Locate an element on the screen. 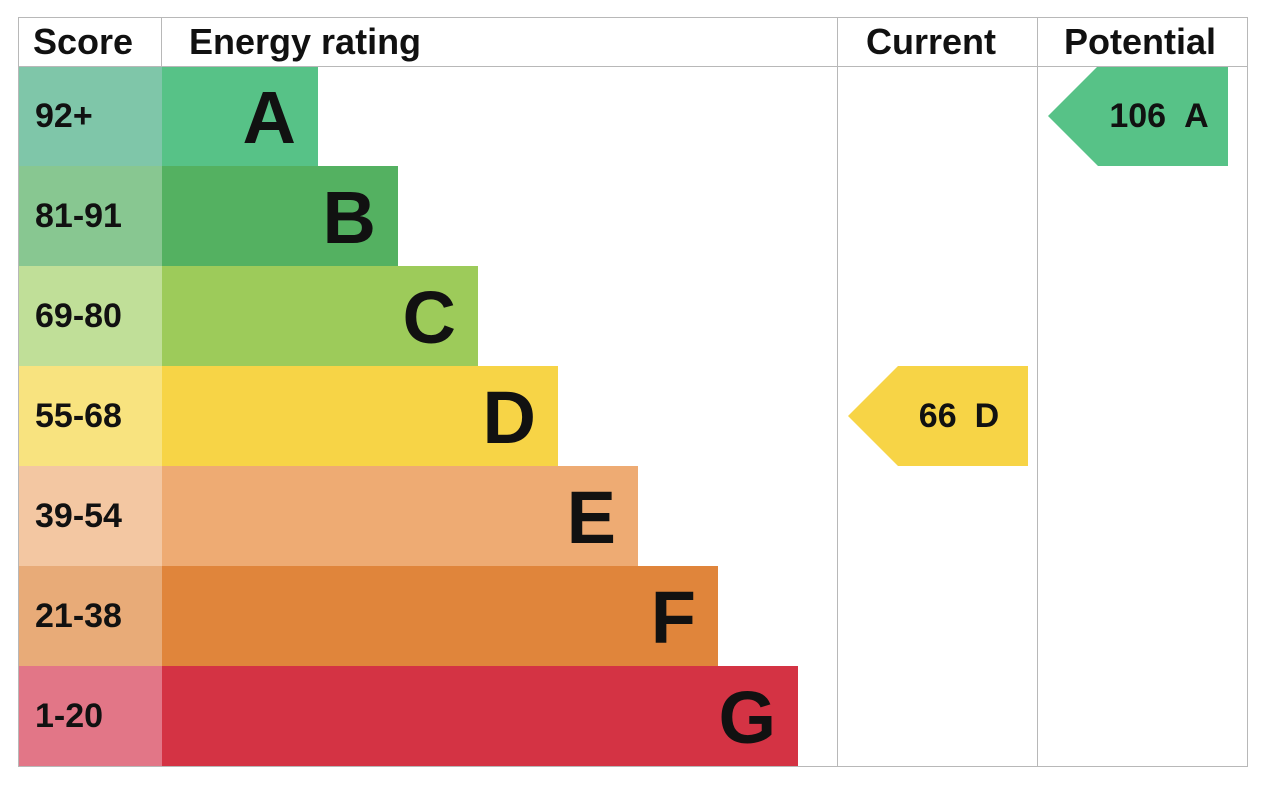 The height and width of the screenshot is (790, 1262). score-cell-a: 92+ is located at coordinates (90, 116).